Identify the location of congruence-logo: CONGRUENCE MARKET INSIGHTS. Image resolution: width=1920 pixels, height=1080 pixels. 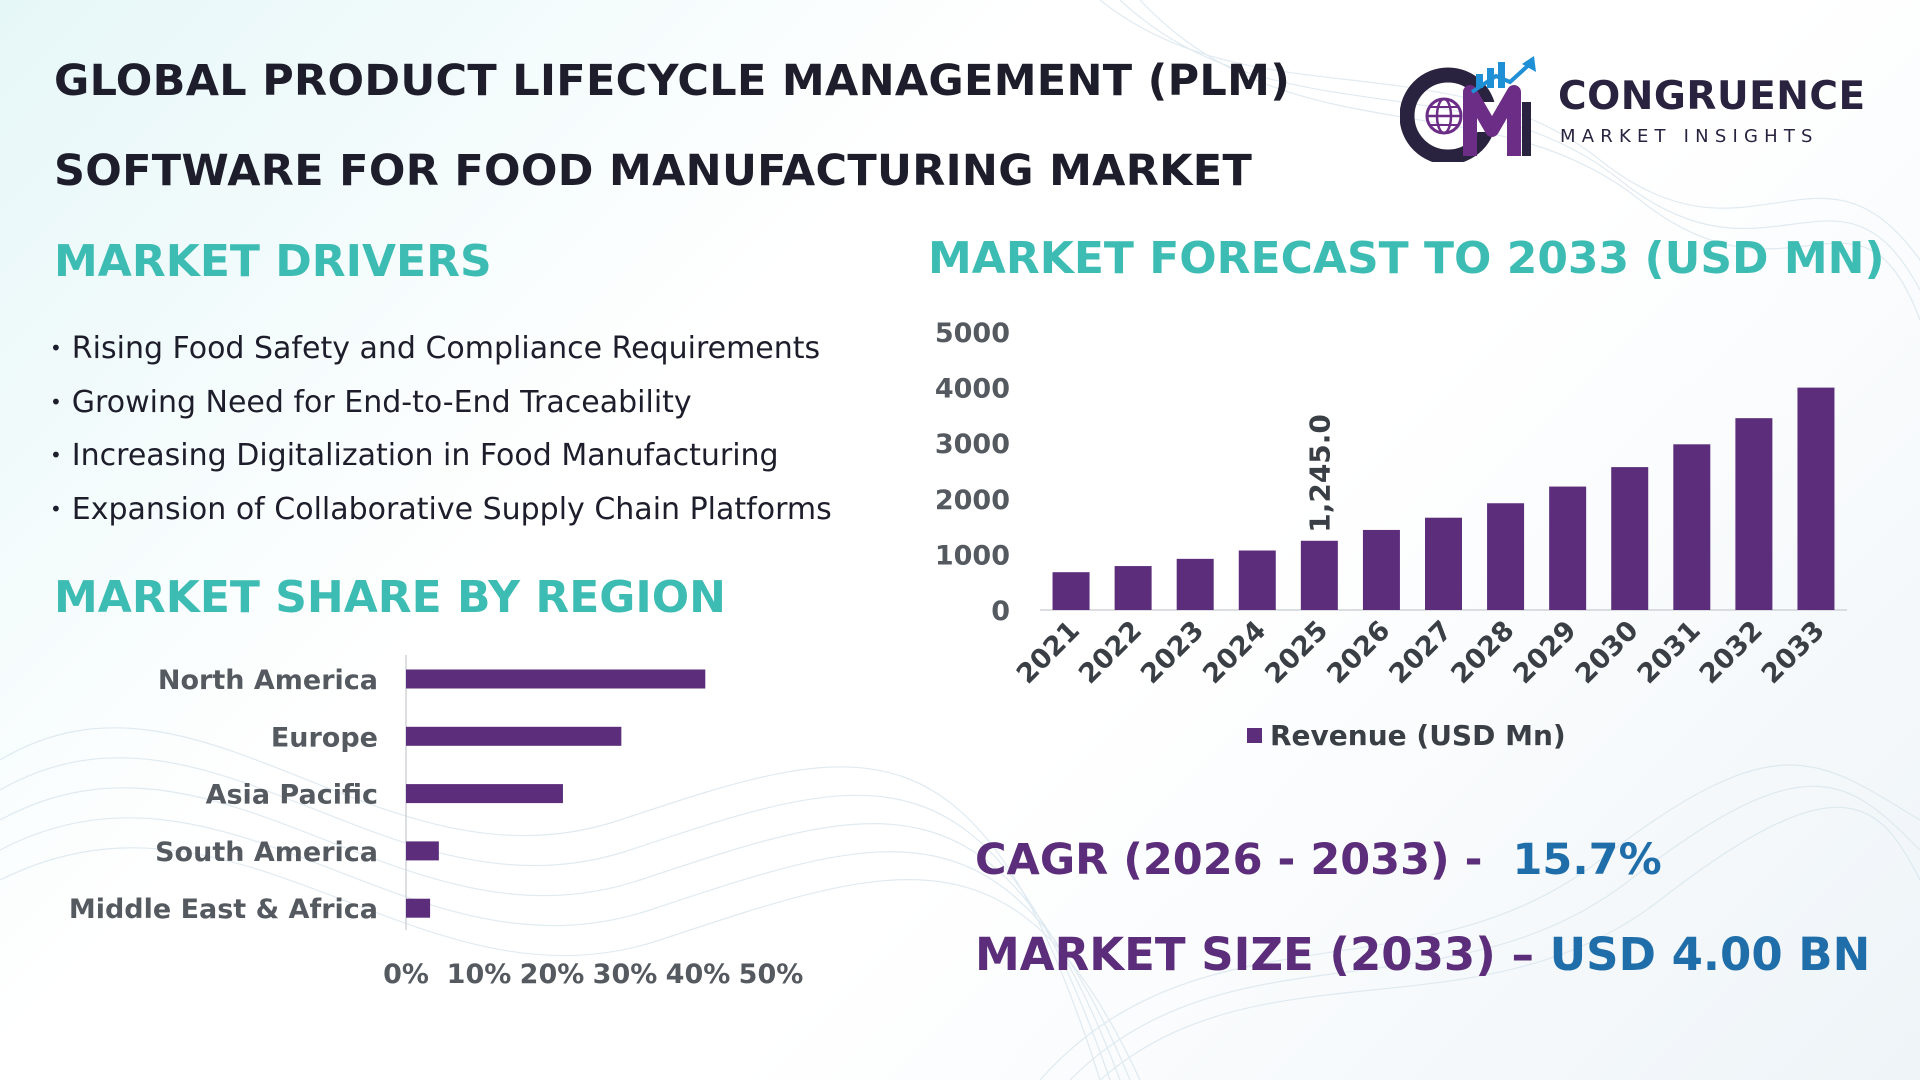
(1634, 108).